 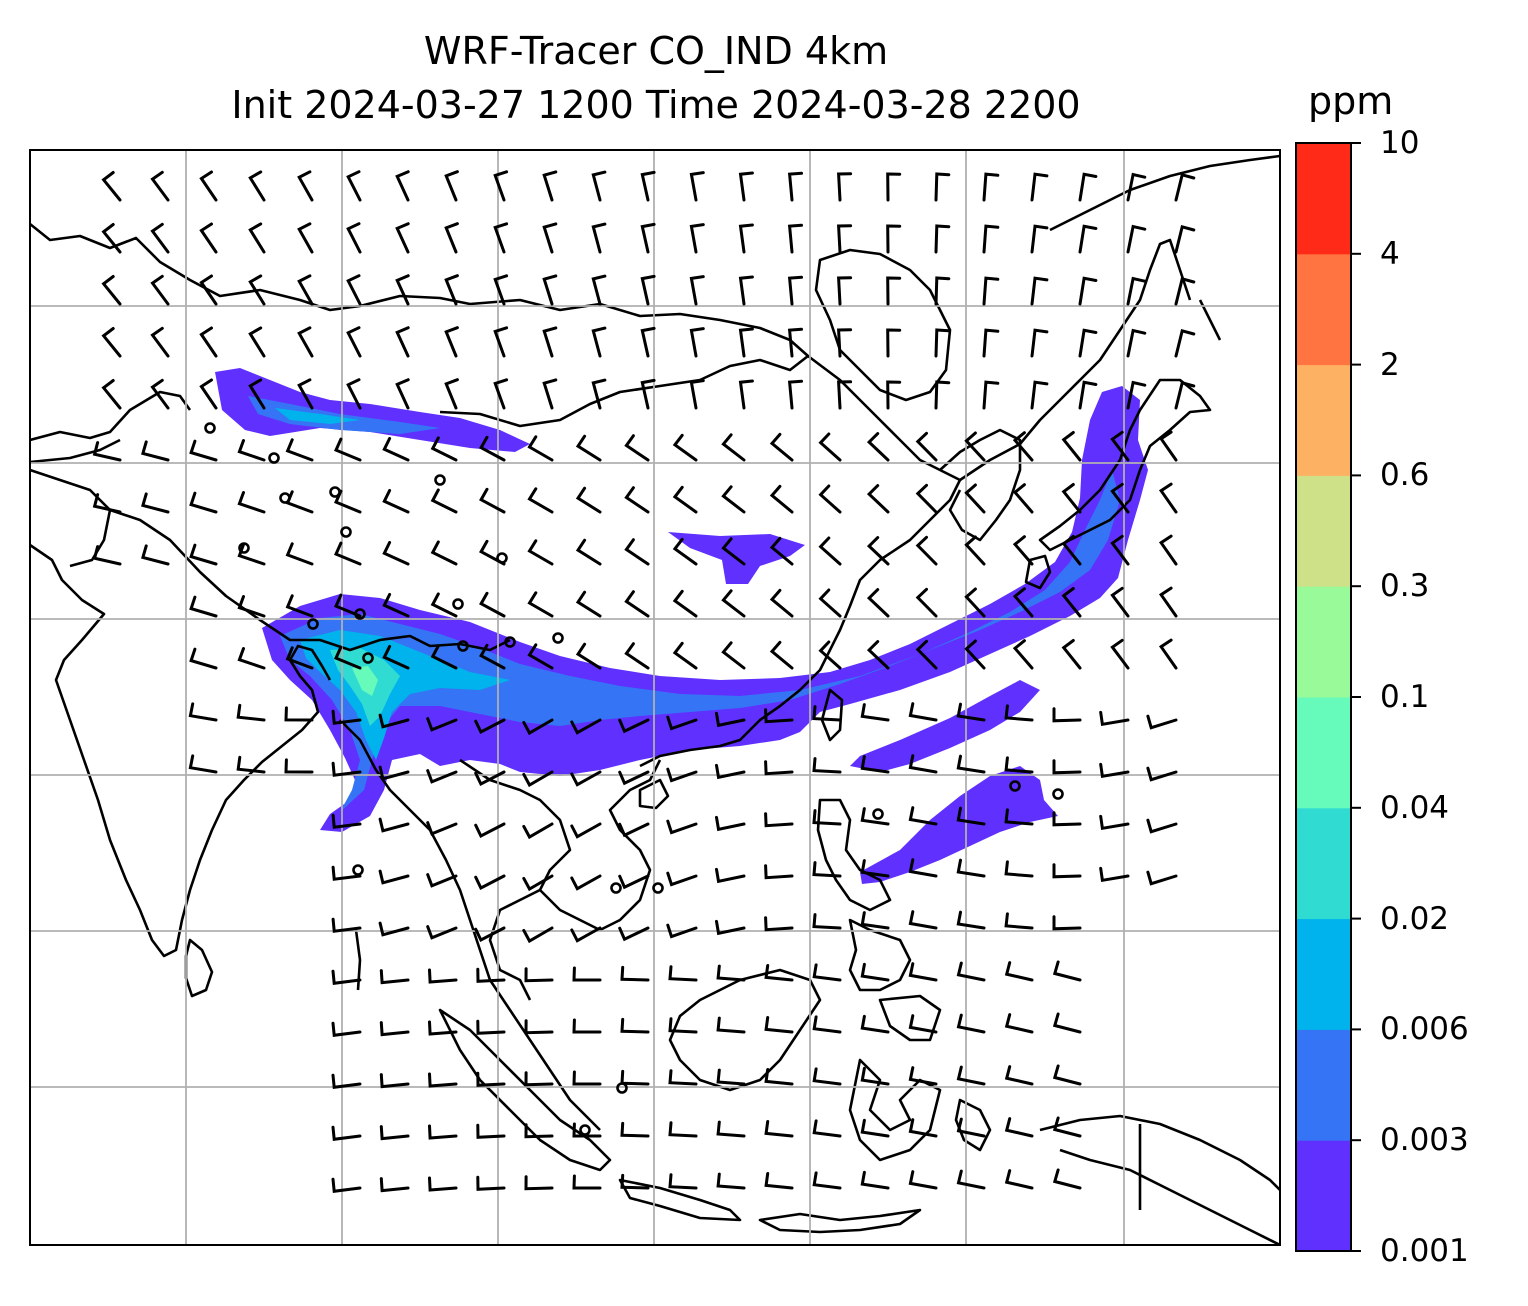 I want to click on colorbar-tick-label: 0.001, so click(x=1424, y=1251).